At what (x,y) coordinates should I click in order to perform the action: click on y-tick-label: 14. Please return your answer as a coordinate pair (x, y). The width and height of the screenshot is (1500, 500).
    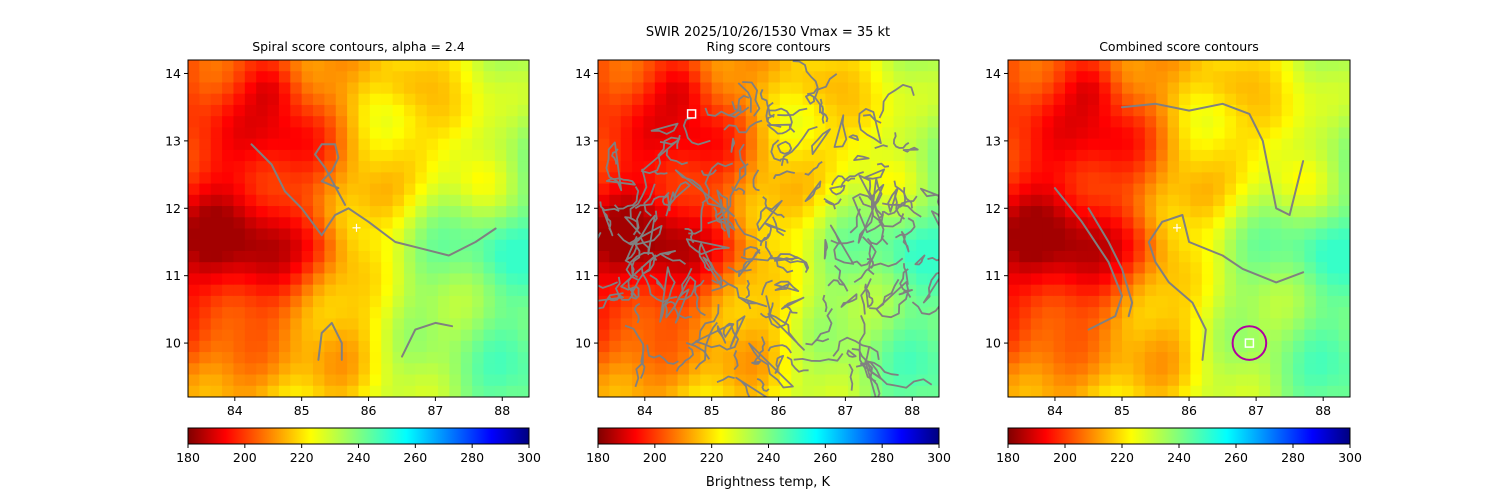
    Looking at the image, I should click on (993, 73).